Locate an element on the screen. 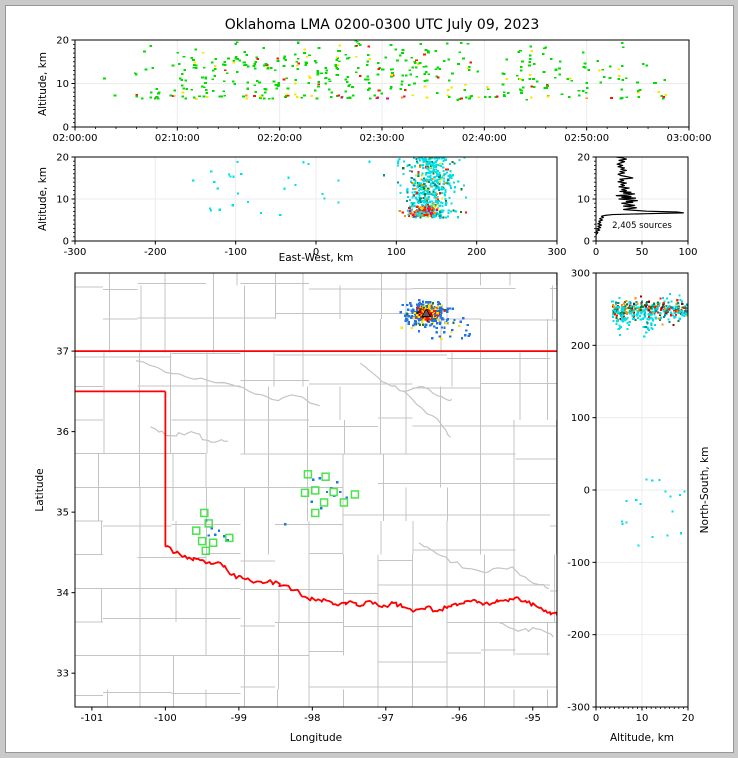 This screenshot has width=738, height=758. source-count-annotation: 2,405 sources is located at coordinates (642, 226).